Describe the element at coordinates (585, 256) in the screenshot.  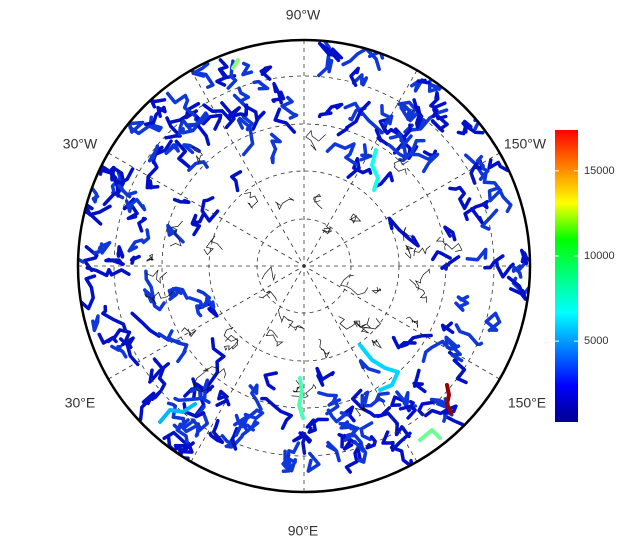
I see `colorbar-axis: 5000 10000 15000` at that location.